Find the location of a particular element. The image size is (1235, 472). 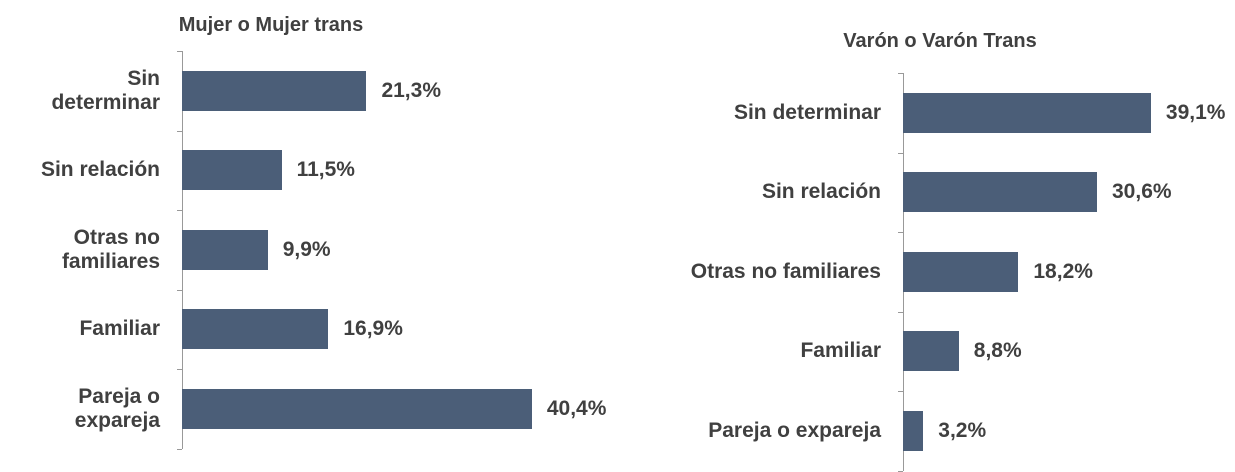

value-label: 16,9% is located at coordinates (373, 329).